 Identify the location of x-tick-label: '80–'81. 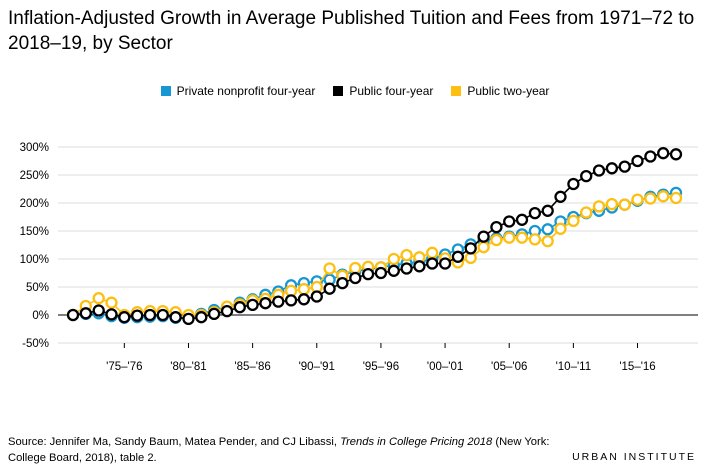
(188, 367).